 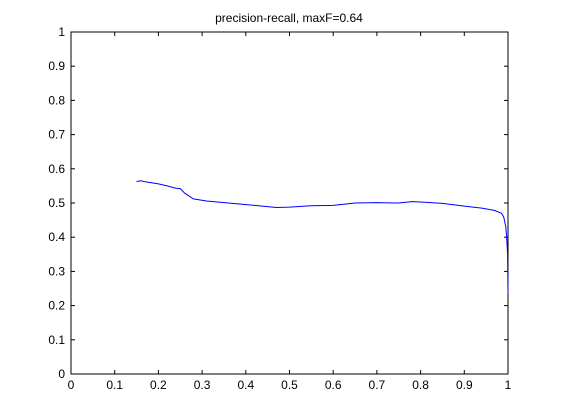 I want to click on y-tick-label: 0.6, so click(x=56, y=169).